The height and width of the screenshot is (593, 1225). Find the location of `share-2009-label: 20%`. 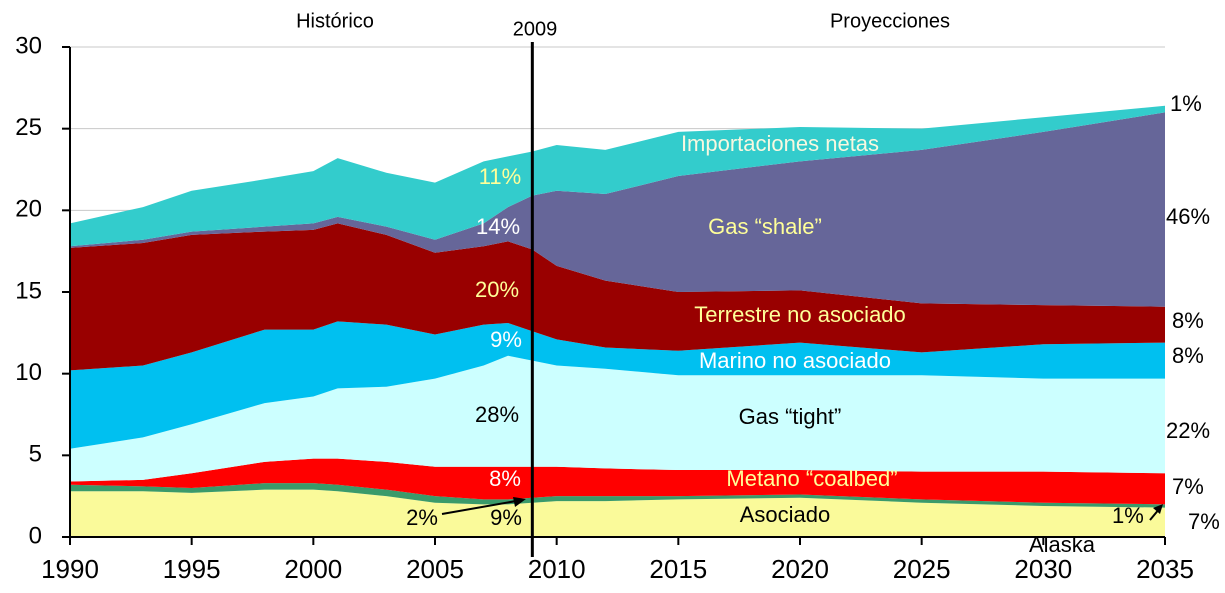

share-2009-label: 20% is located at coordinates (497, 289).